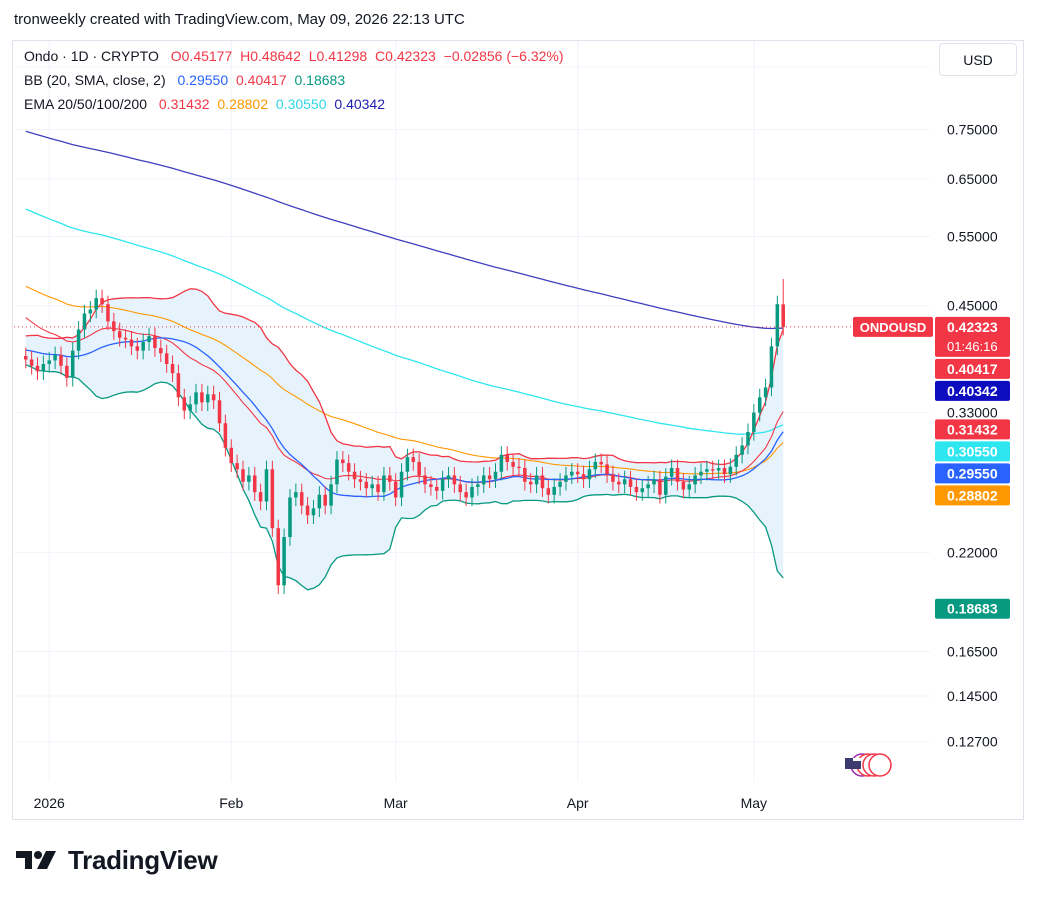  What do you see at coordinates (396, 803) in the screenshot?
I see `x-tick-label: Mar` at bounding box center [396, 803].